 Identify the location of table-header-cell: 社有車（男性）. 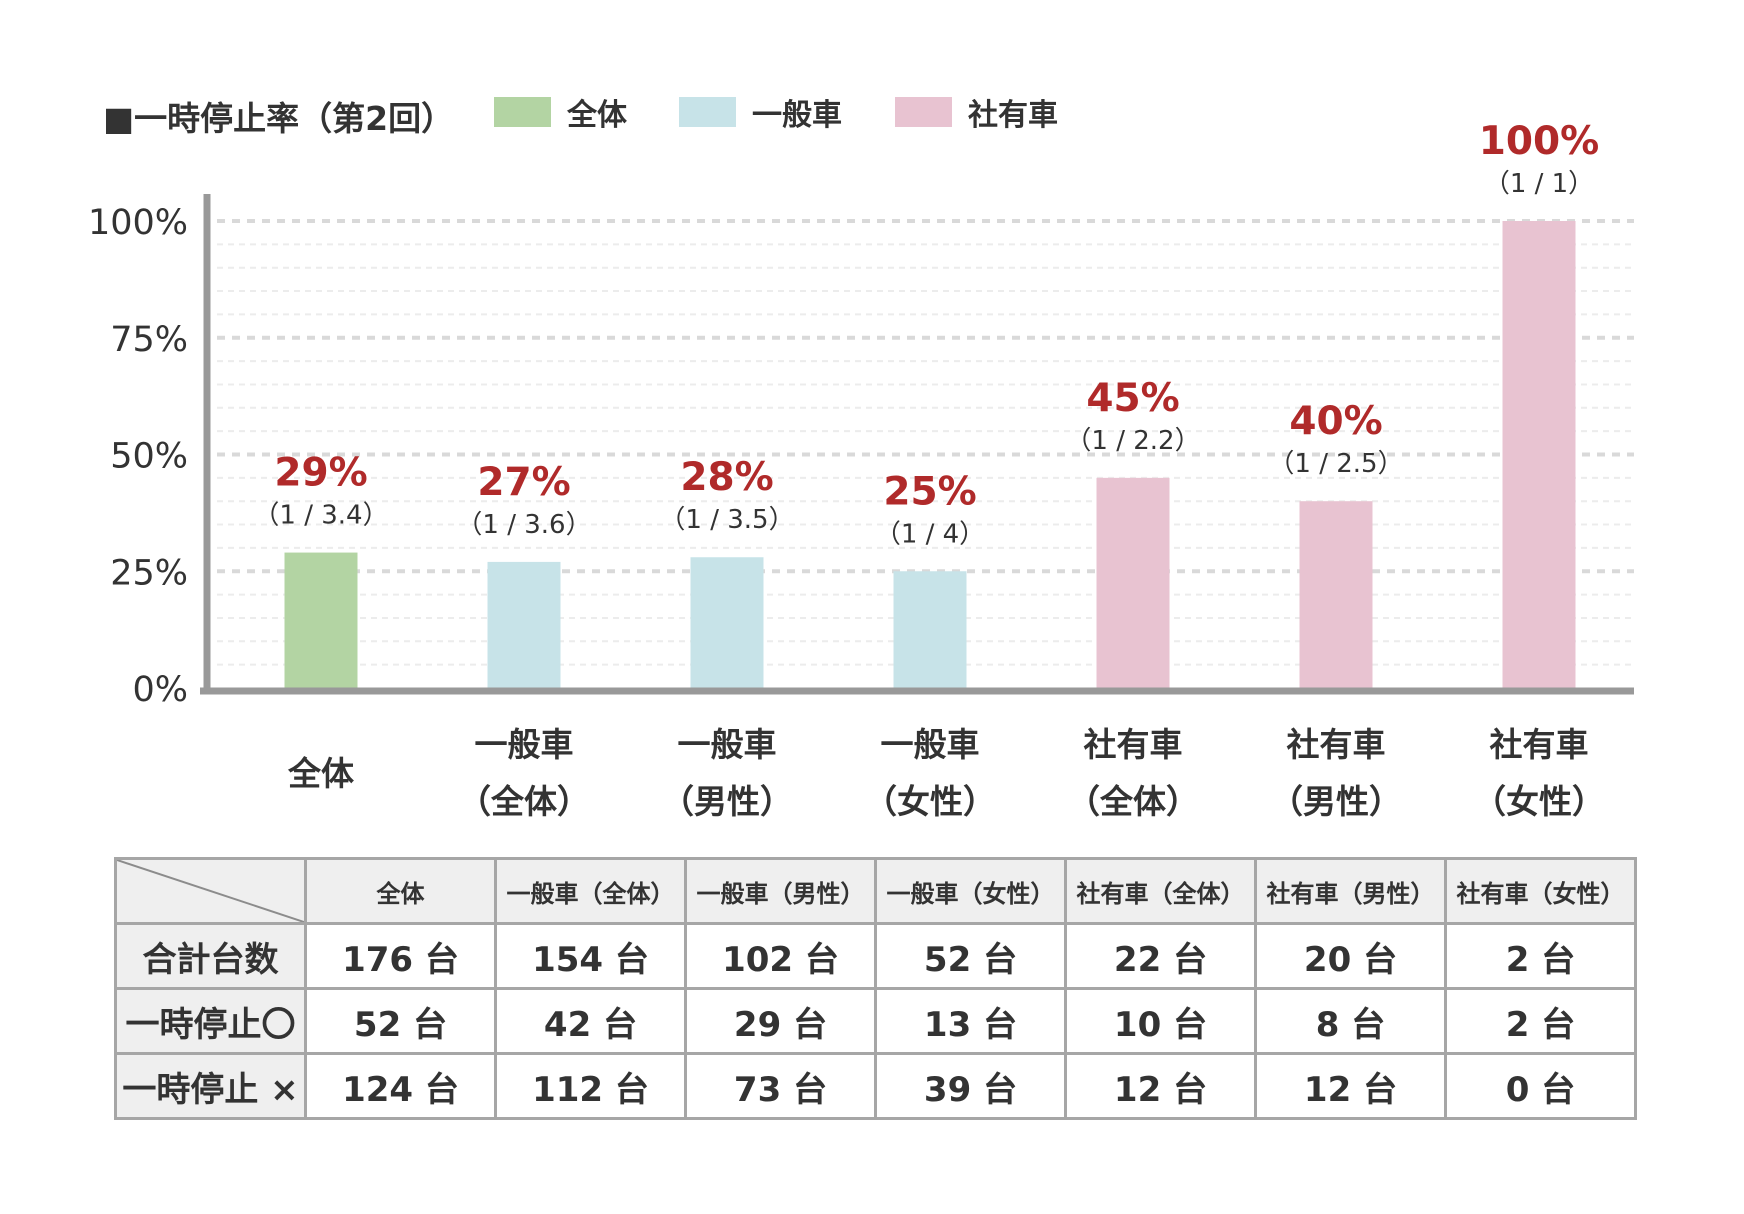
(1350, 891).